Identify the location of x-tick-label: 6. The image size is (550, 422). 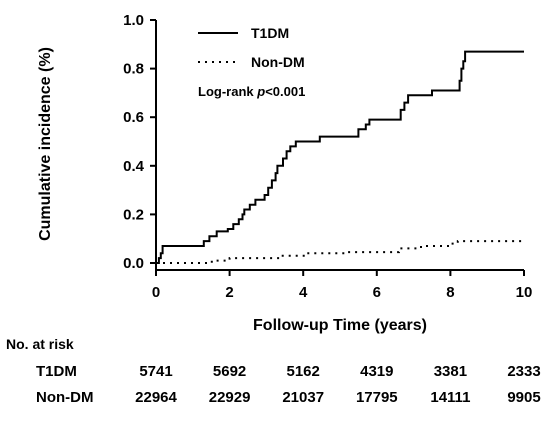
(377, 292).